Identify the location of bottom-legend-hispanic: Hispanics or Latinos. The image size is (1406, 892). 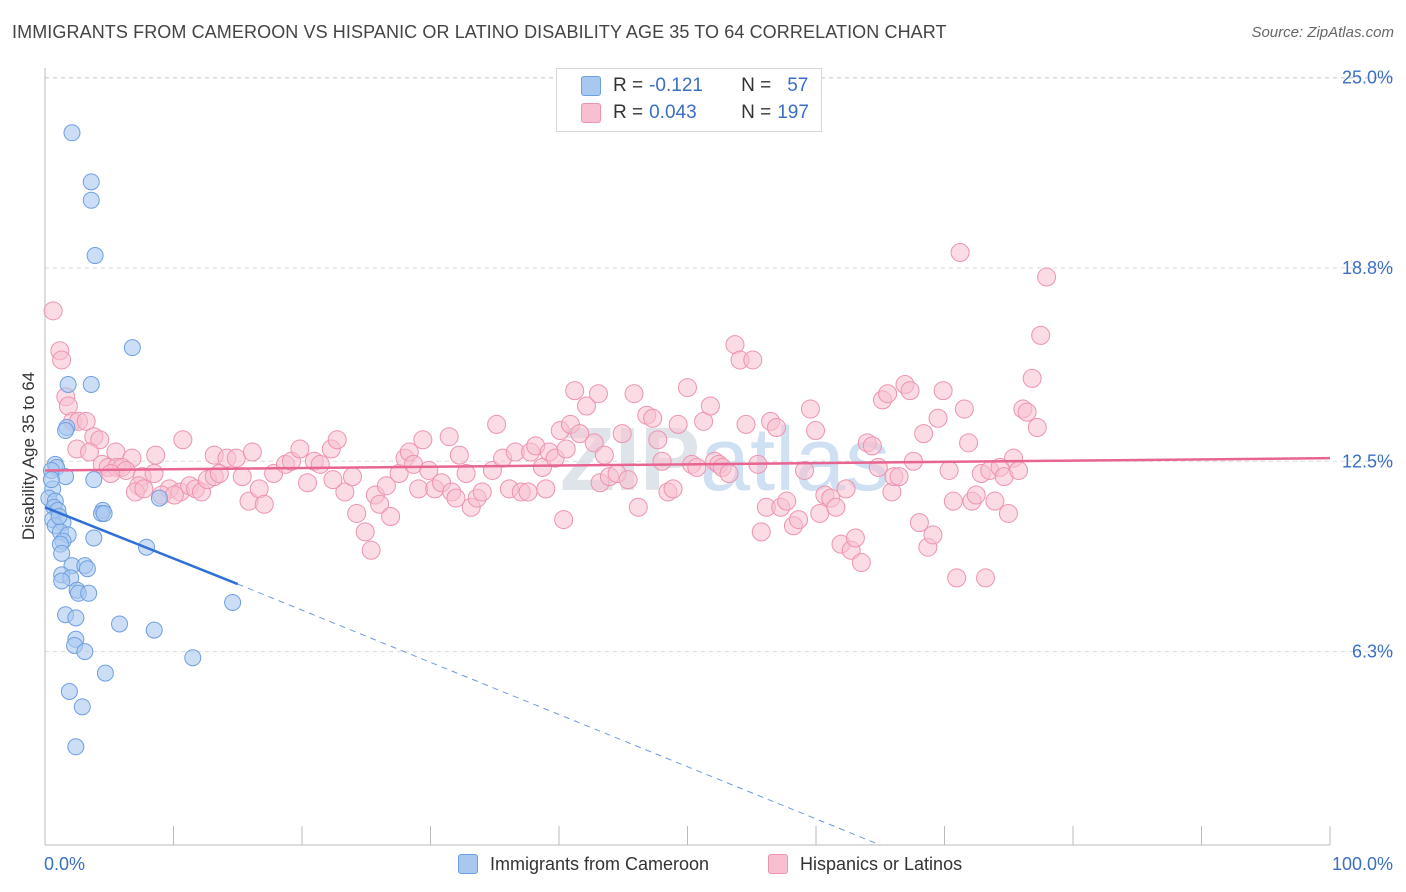
(865, 864).